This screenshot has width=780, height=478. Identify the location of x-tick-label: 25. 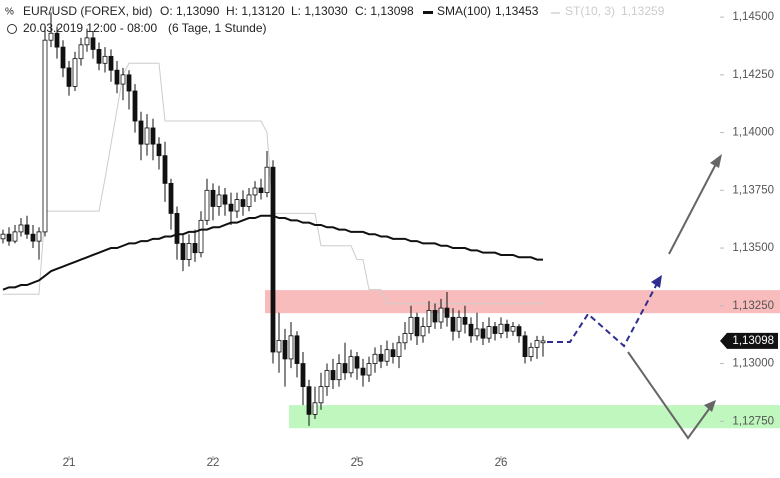
(357, 463).